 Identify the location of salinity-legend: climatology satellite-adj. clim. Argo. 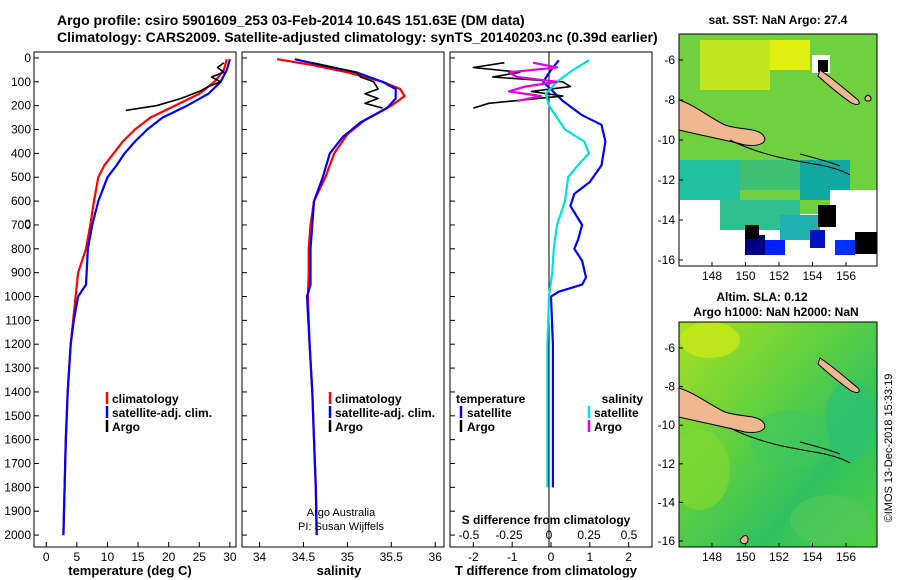
(381, 413).